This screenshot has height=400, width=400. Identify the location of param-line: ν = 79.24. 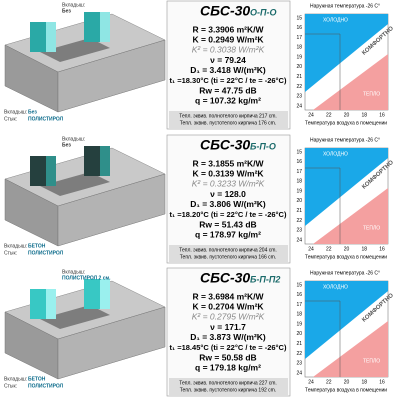
(228, 60).